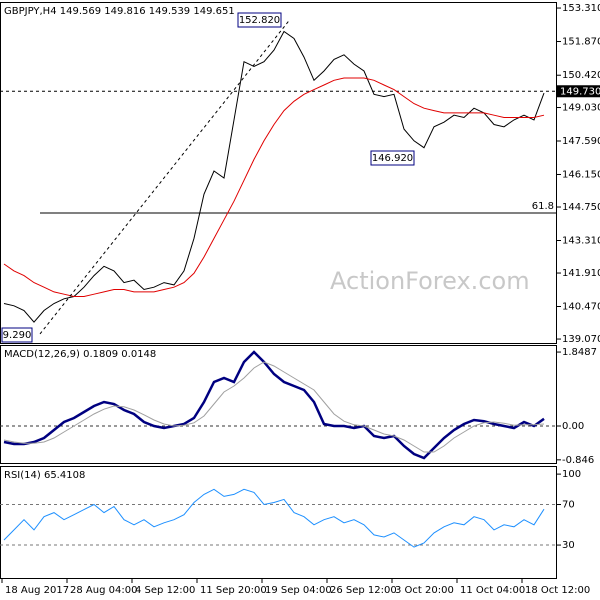  I want to click on x-tick-label: 28 Aug 04:00, so click(103, 590).